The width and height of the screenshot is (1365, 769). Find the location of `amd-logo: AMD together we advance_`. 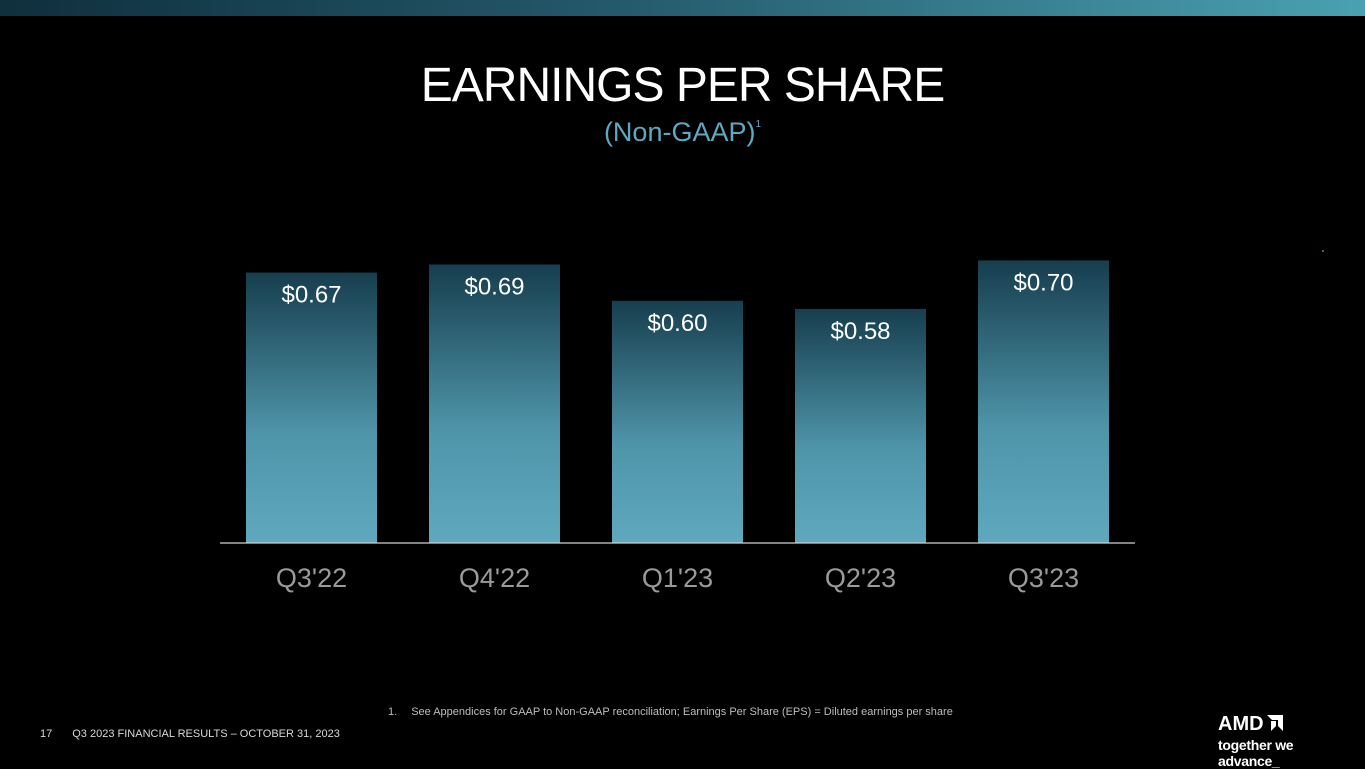

amd-logo: AMD together we advance_ is located at coordinates (1285, 741).